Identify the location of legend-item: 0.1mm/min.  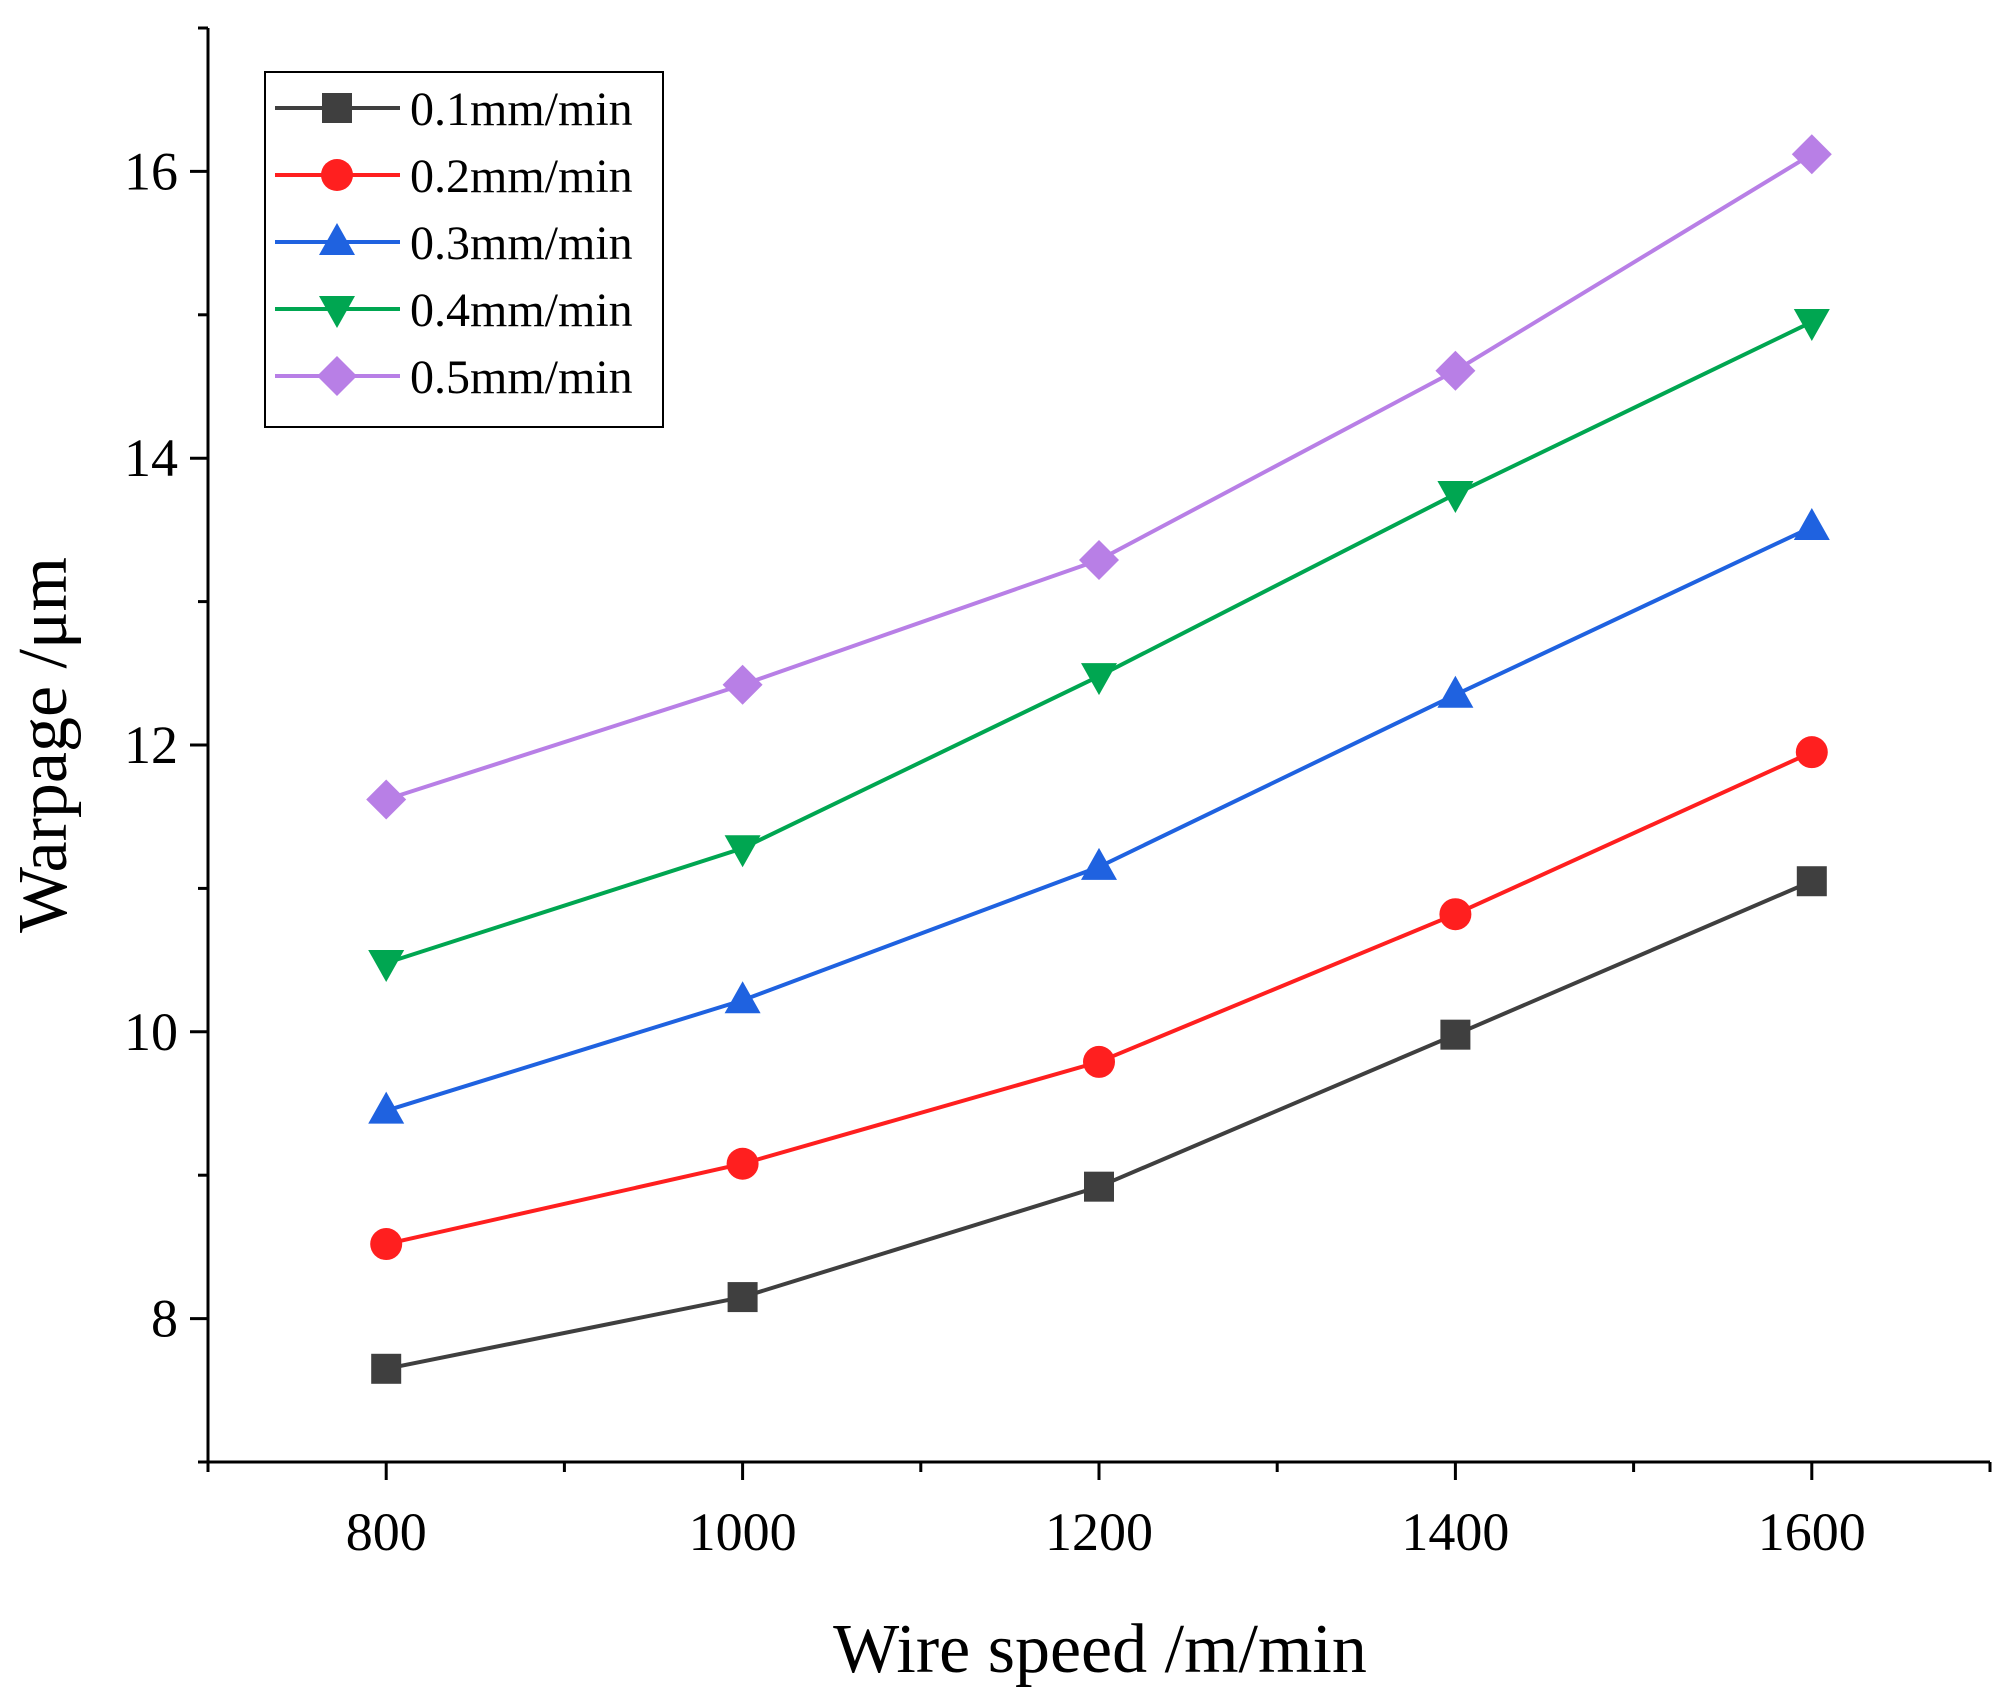
(454, 109).